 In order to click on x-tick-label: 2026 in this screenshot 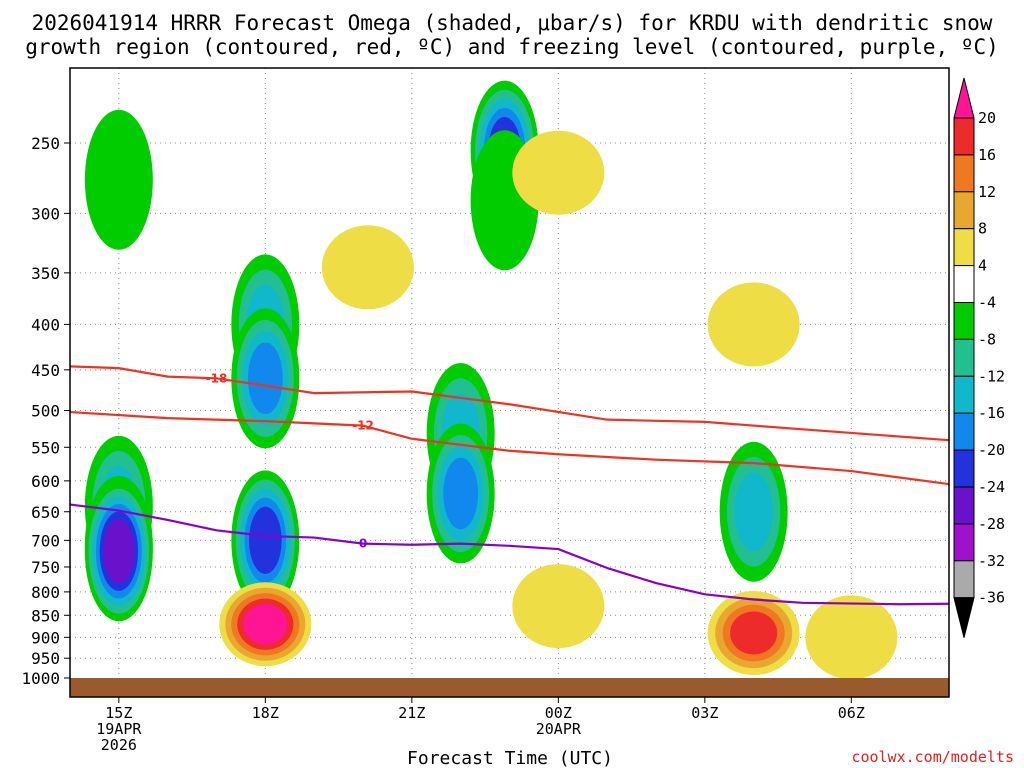, I will do `click(119, 745)`.